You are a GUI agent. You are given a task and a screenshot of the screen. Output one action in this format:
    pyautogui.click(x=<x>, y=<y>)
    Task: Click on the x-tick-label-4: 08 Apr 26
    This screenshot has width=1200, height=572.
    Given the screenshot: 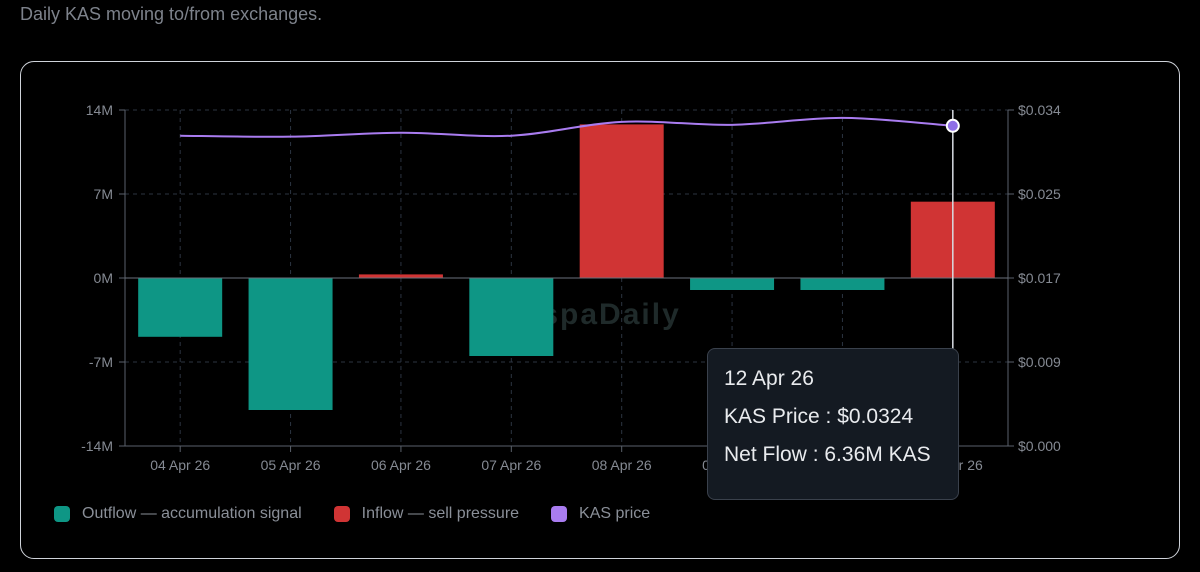 What is the action you would take?
    pyautogui.click(x=622, y=465)
    